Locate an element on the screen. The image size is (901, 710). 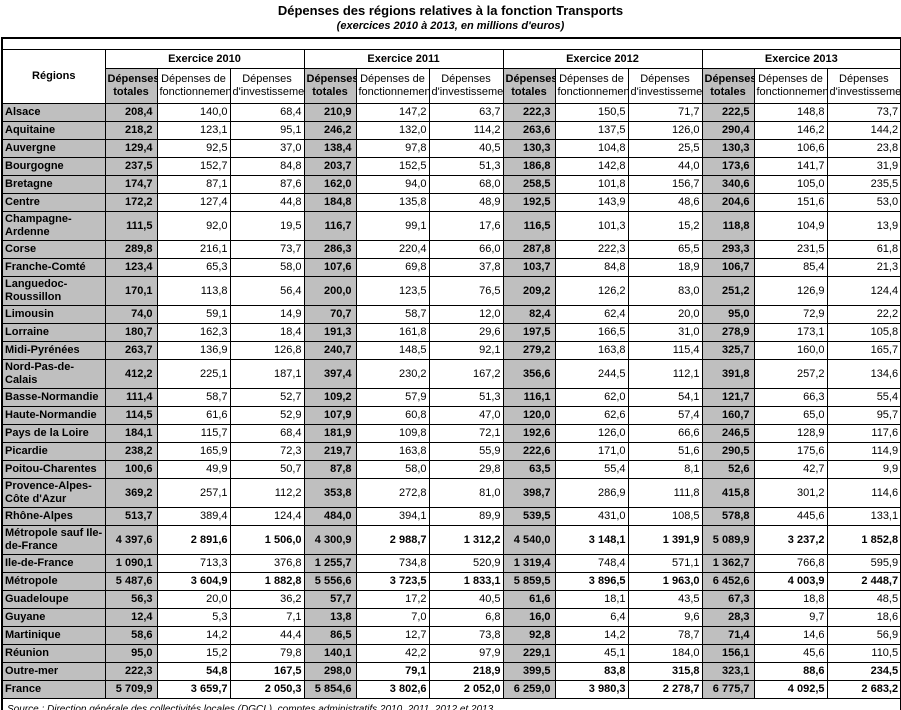
value-total: 114,5 is located at coordinates (131, 415).